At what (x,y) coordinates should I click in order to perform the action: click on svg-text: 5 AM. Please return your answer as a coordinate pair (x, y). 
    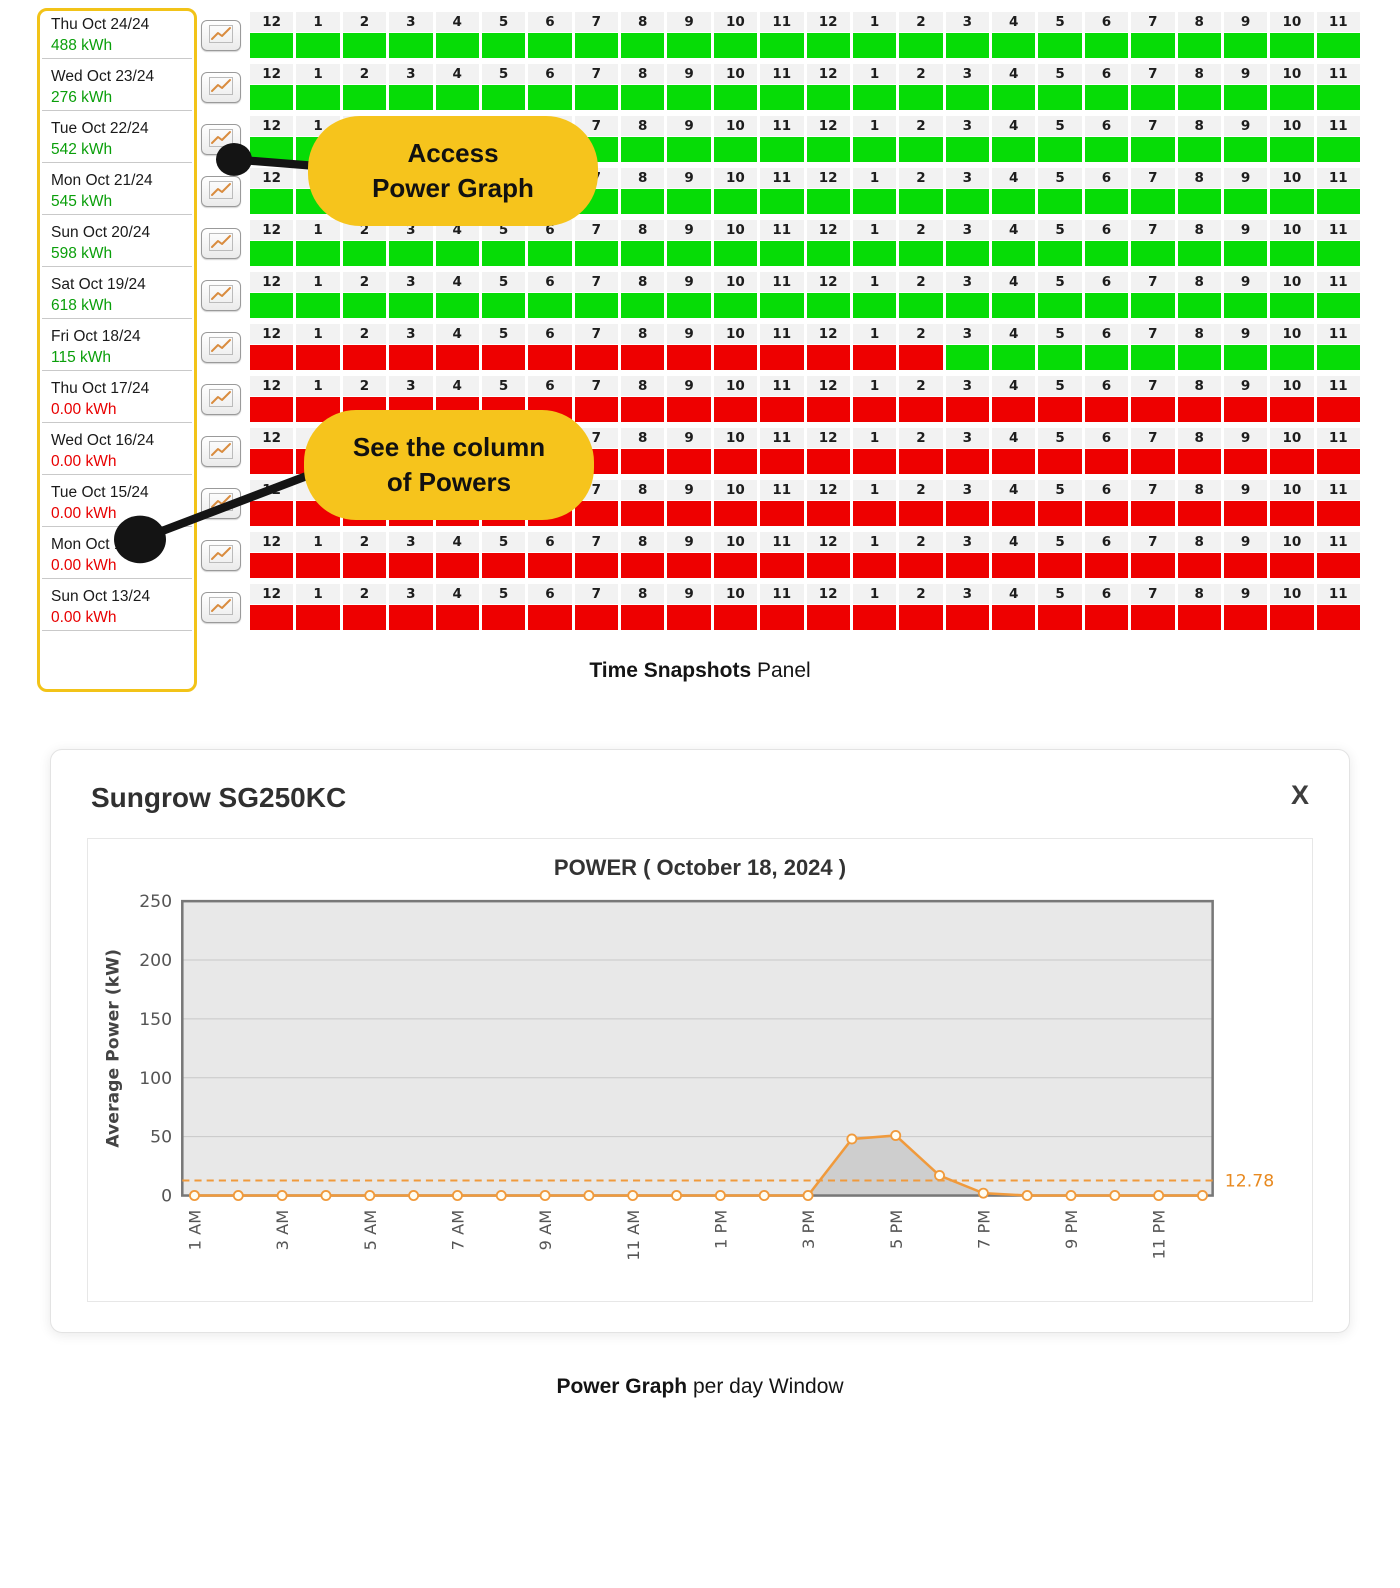
    Looking at the image, I should click on (370, 1230).